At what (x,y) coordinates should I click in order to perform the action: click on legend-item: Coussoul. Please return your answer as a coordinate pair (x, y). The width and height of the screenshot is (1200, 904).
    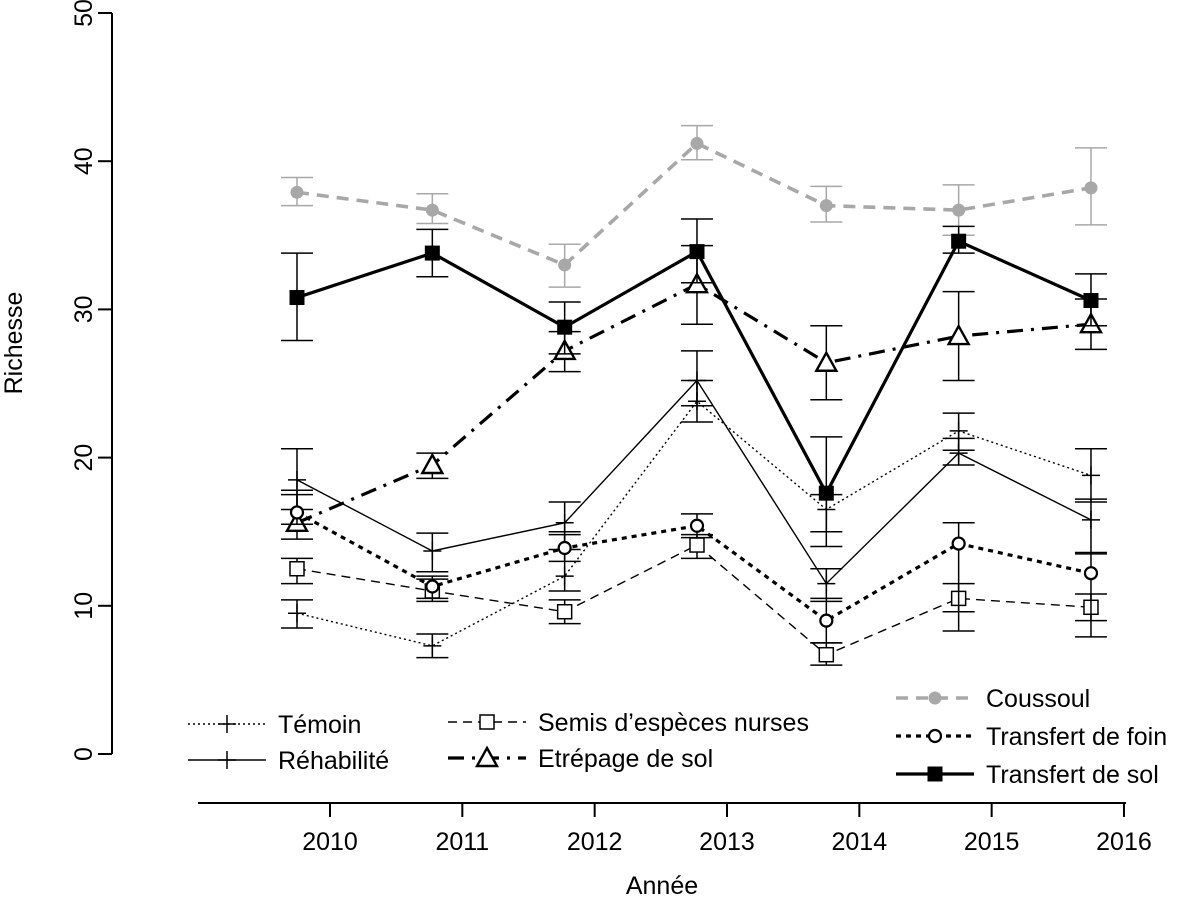
    Looking at the image, I should click on (993, 699).